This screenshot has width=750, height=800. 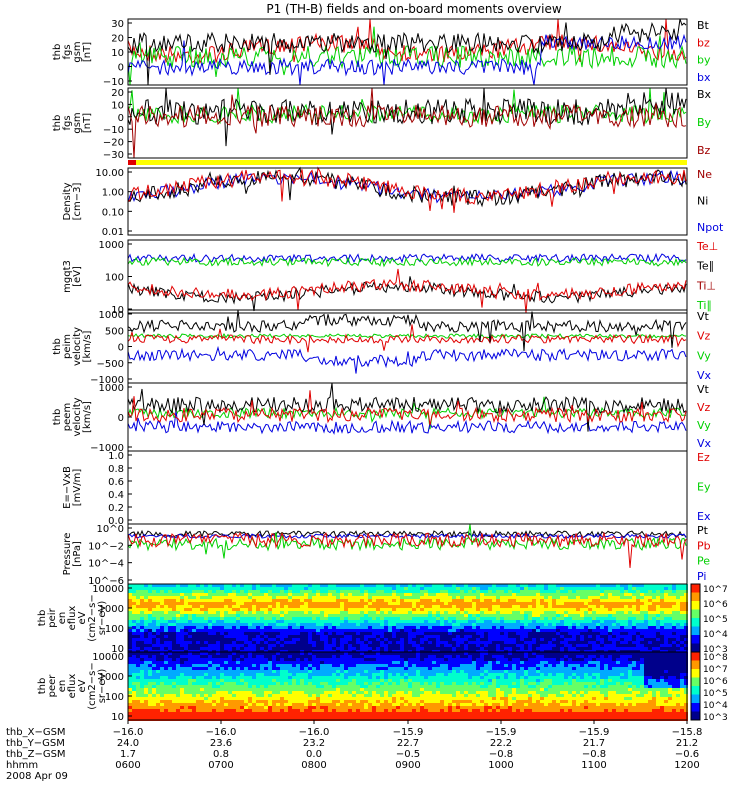 What do you see at coordinates (121, 68) in the screenshot?
I see `y-tick-label: 0` at bounding box center [121, 68].